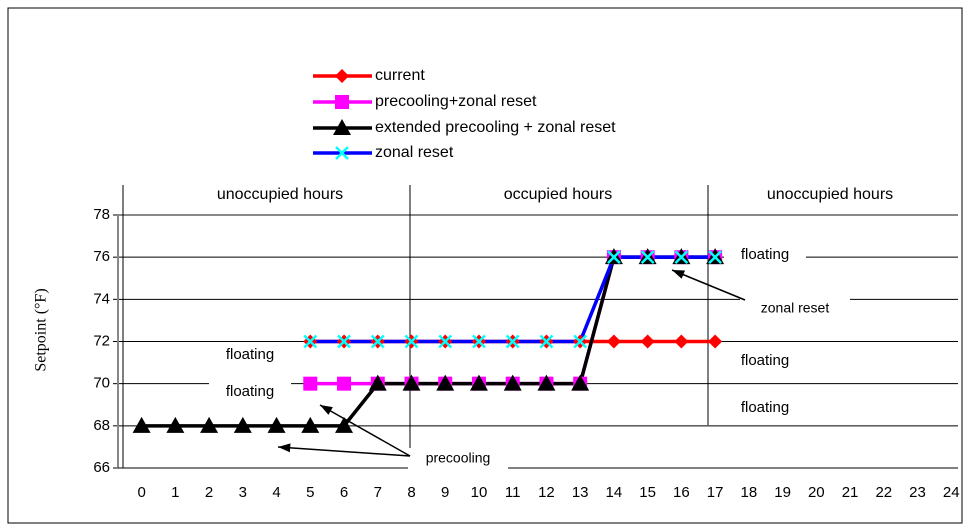 This screenshot has width=971, height=531. I want to click on legend-entry: zonal reset, so click(383, 152).